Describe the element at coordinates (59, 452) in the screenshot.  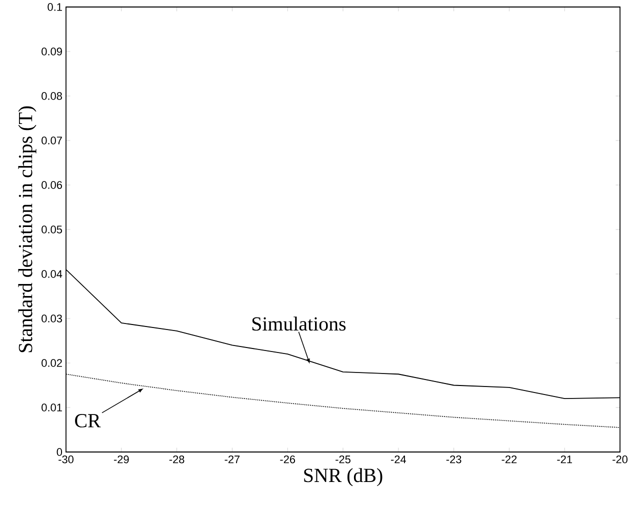
I see `y-tick-label: 0` at that location.